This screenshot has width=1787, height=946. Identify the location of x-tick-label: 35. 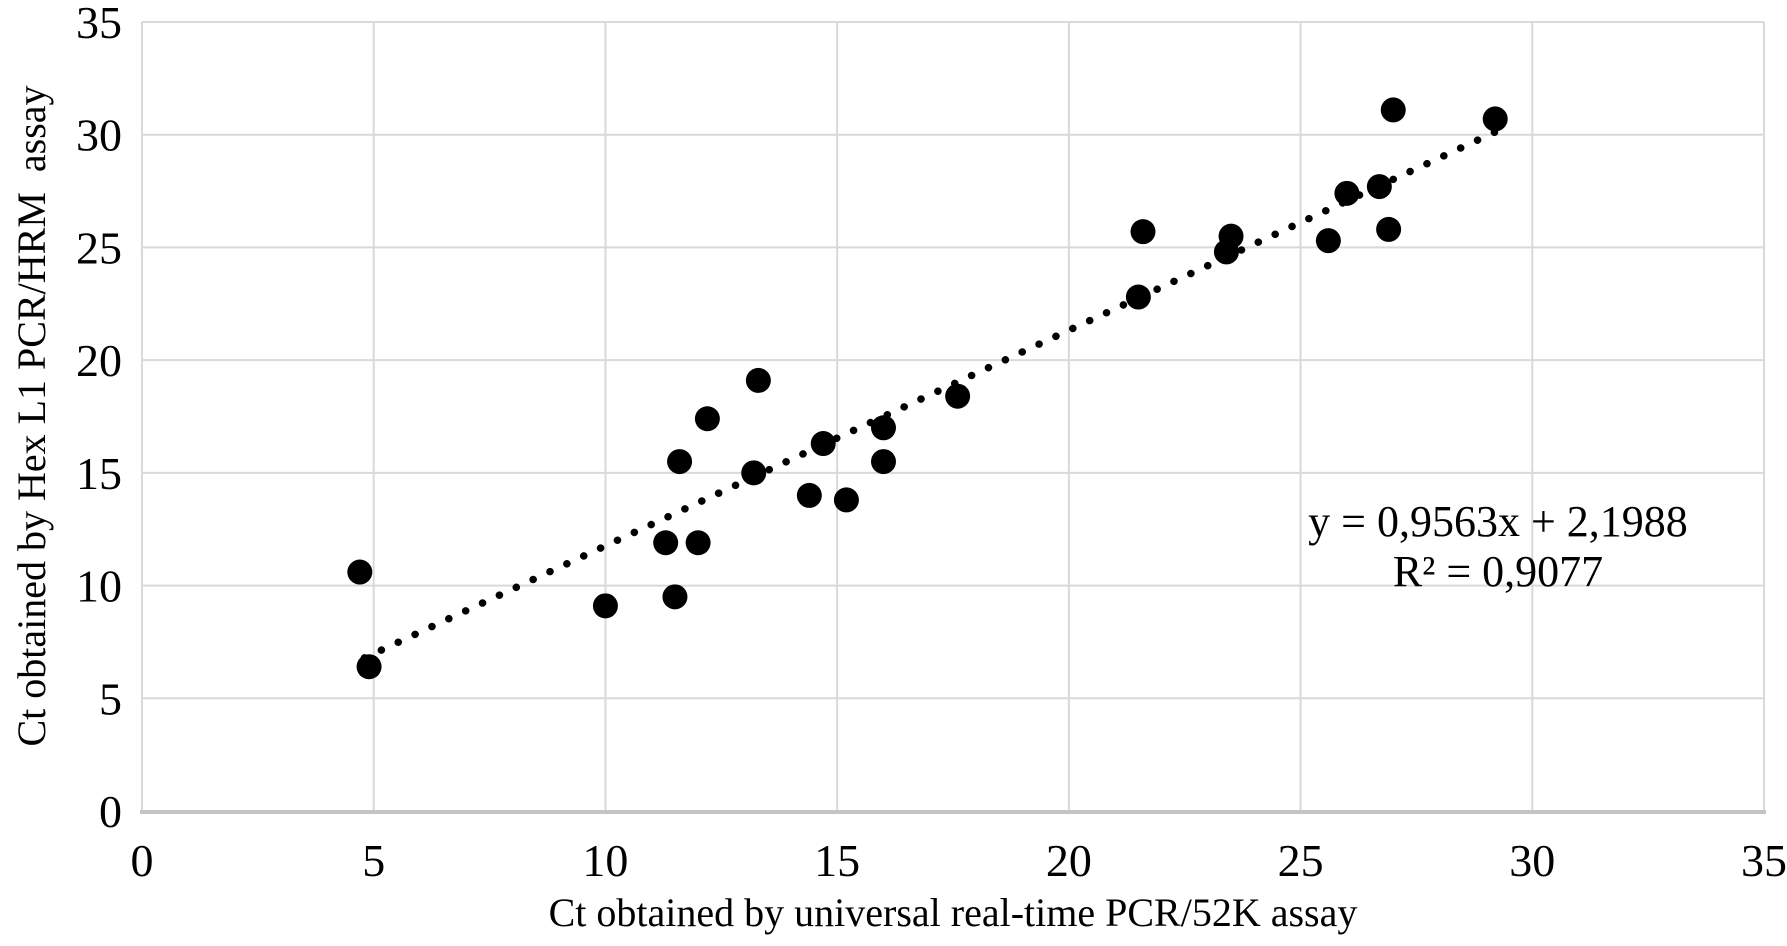
(1764, 860).